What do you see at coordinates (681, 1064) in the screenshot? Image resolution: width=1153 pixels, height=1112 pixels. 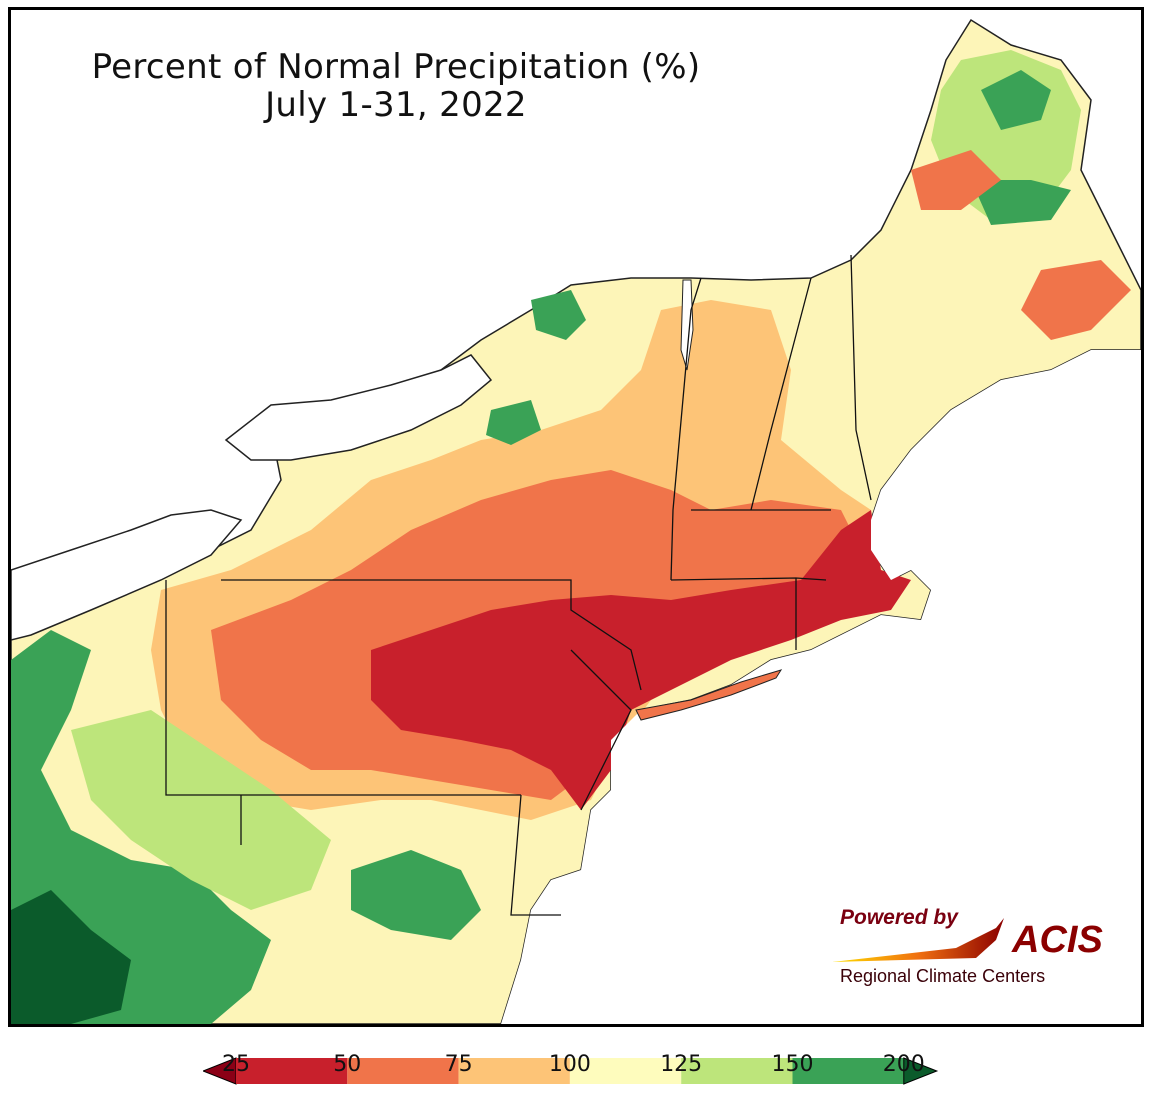 I see `legend-tick-label: 125` at bounding box center [681, 1064].